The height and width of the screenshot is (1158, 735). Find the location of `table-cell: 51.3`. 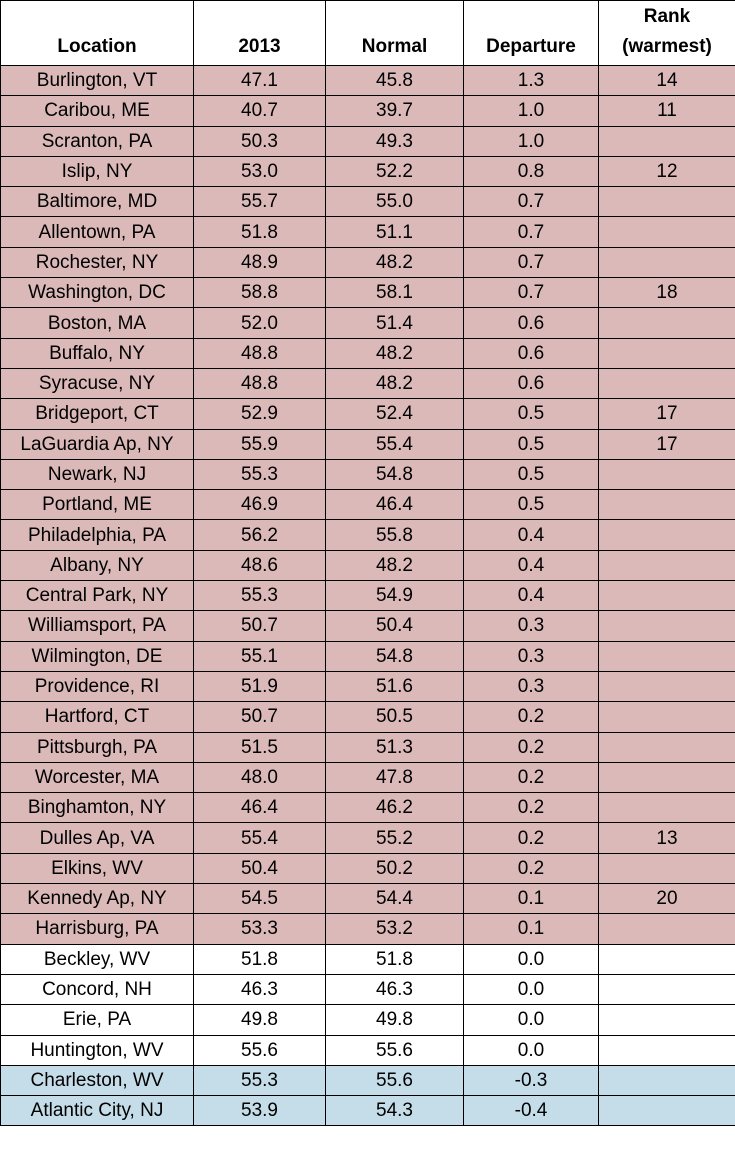

table-cell: 51.3 is located at coordinates (394, 747).